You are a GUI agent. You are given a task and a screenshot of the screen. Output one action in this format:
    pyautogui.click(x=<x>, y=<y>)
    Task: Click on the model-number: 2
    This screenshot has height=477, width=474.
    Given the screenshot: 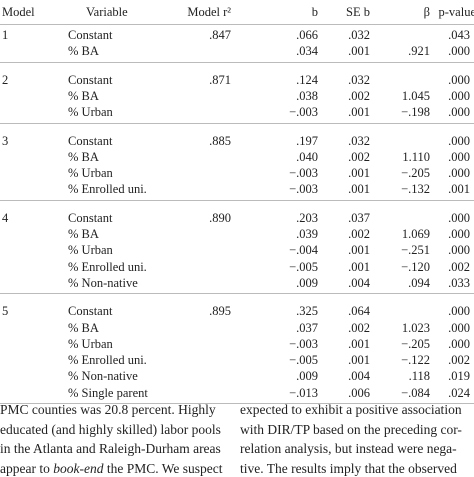 What is the action you would take?
    pyautogui.click(x=5, y=79)
    